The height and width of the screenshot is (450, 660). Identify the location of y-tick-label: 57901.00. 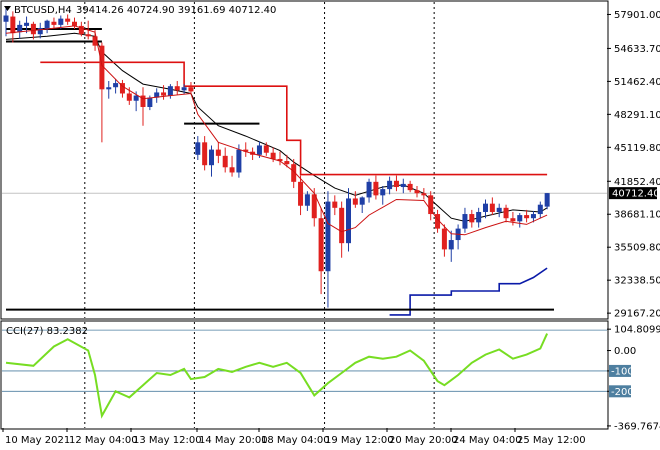
(637, 15).